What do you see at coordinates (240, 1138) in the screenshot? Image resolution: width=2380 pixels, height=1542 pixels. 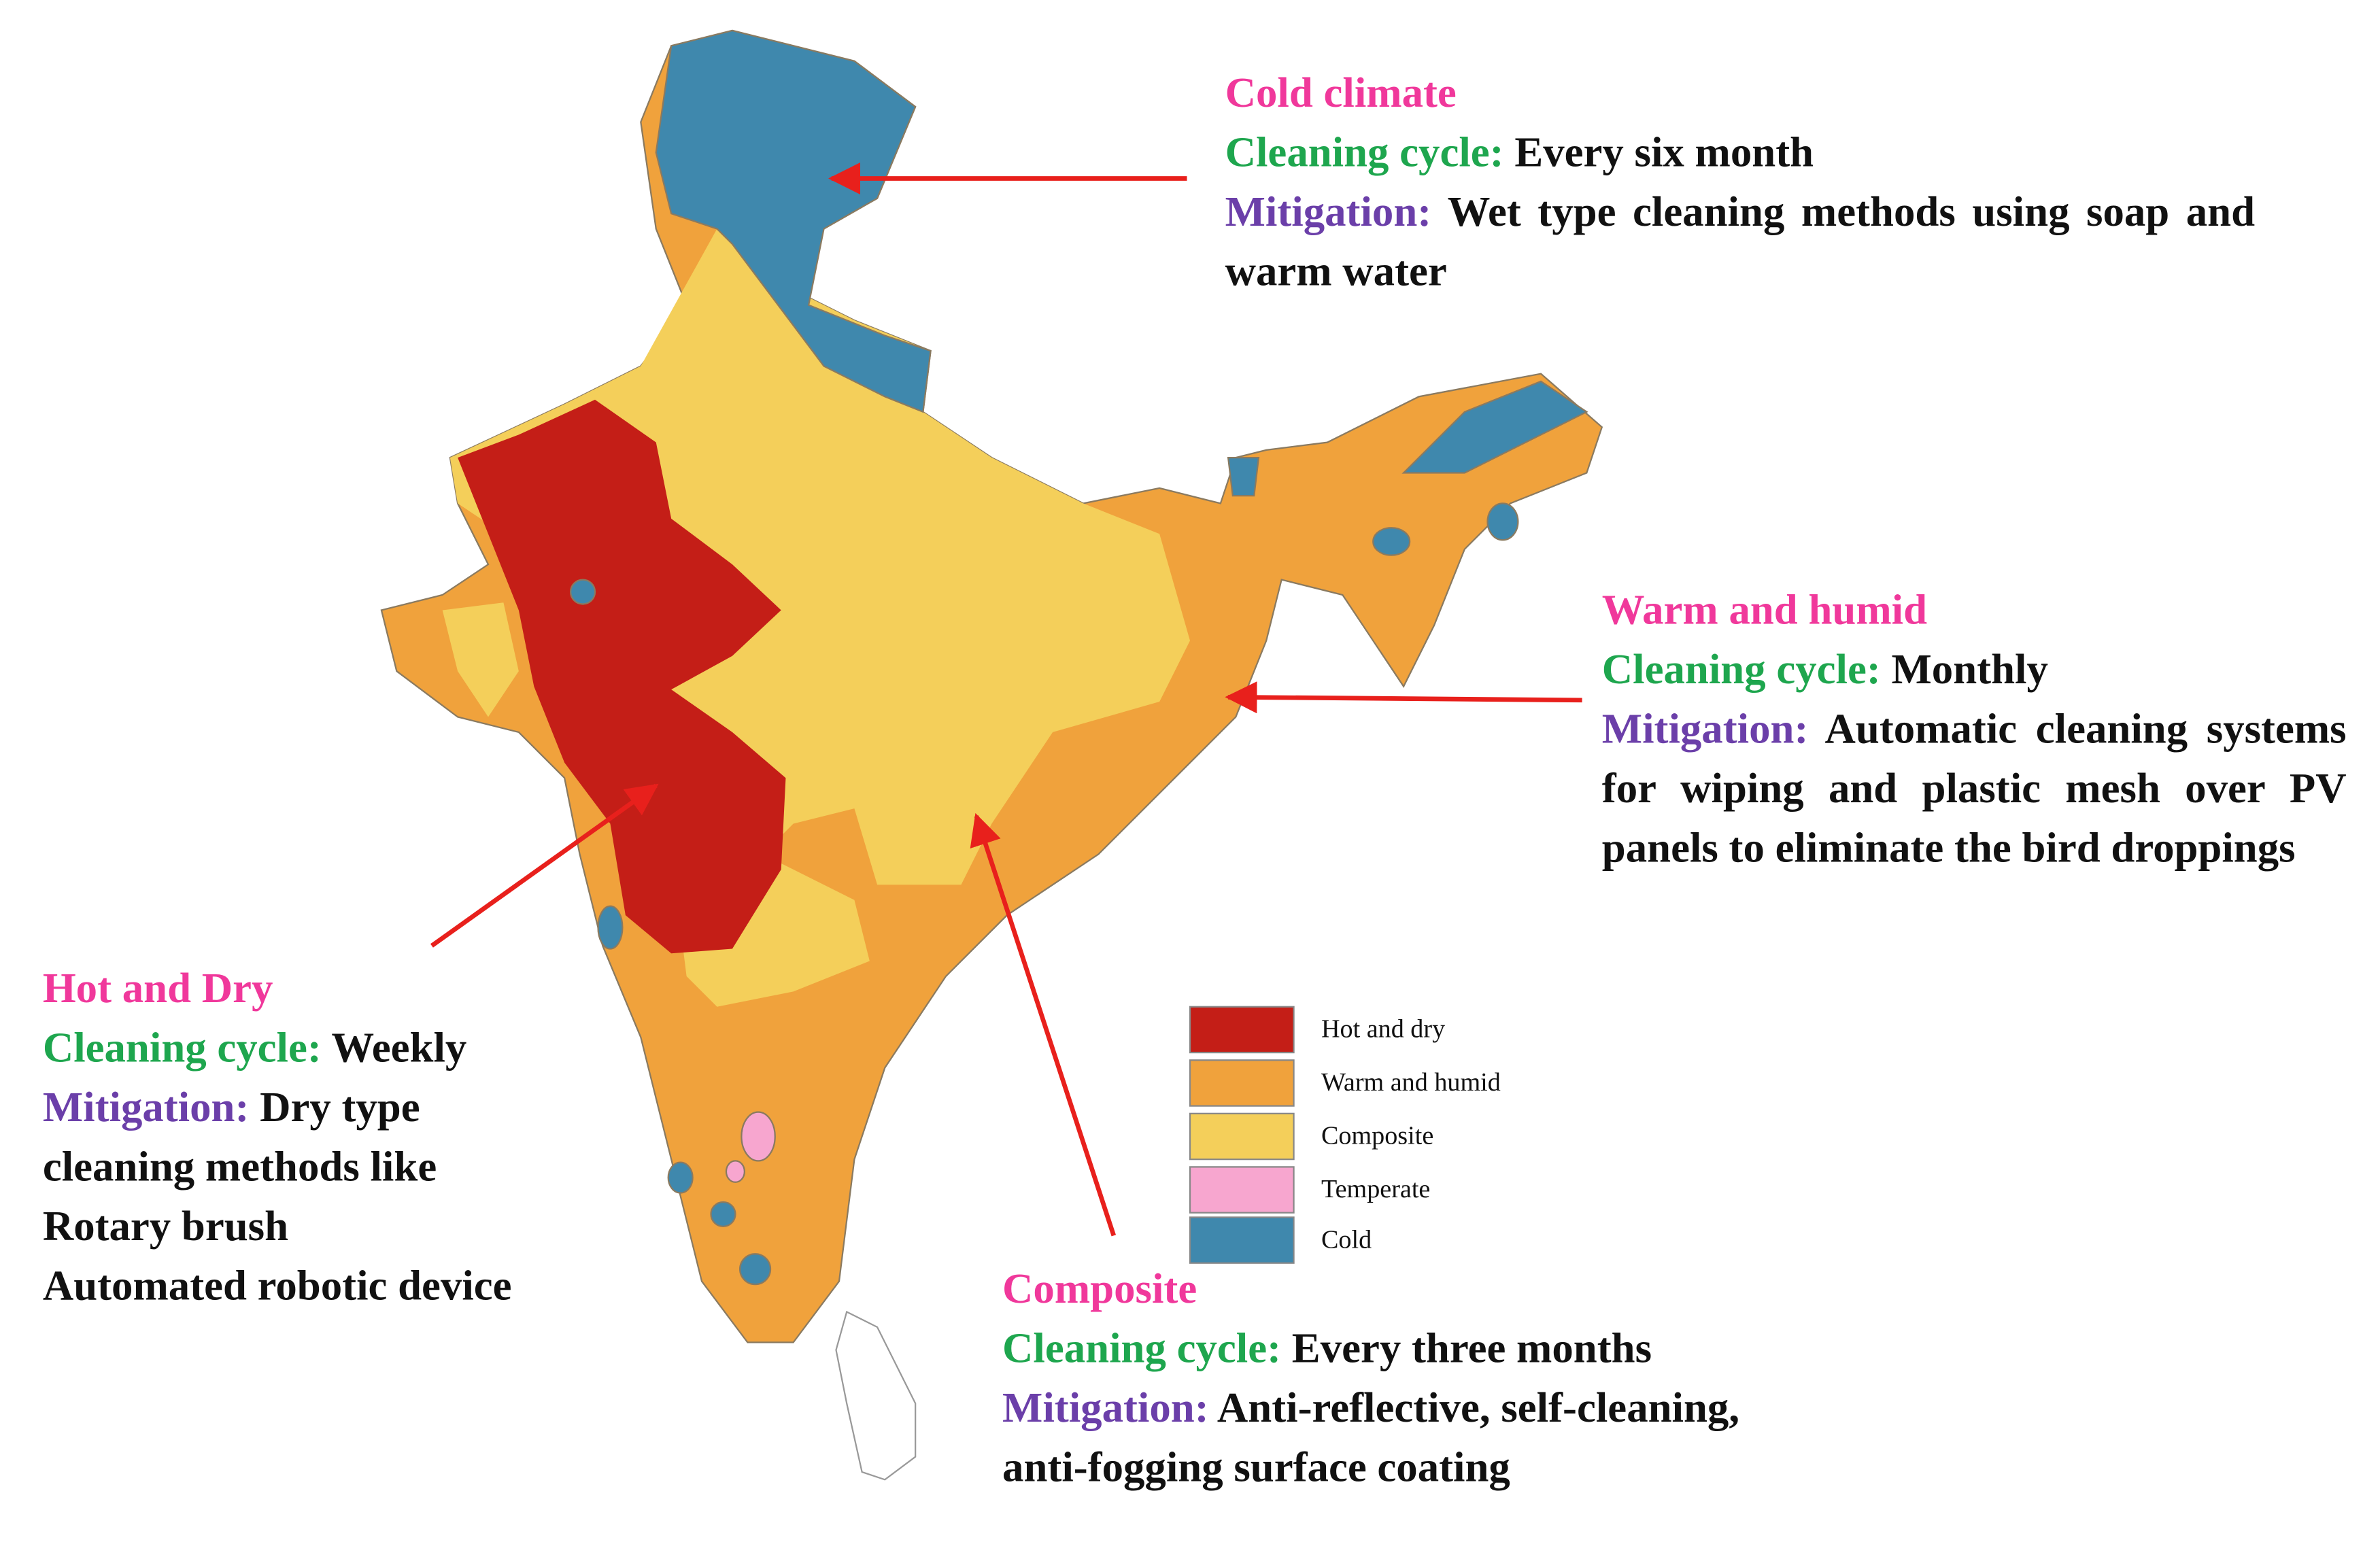 I see `mitigation-text: Dry type cleaning methods like` at bounding box center [240, 1138].